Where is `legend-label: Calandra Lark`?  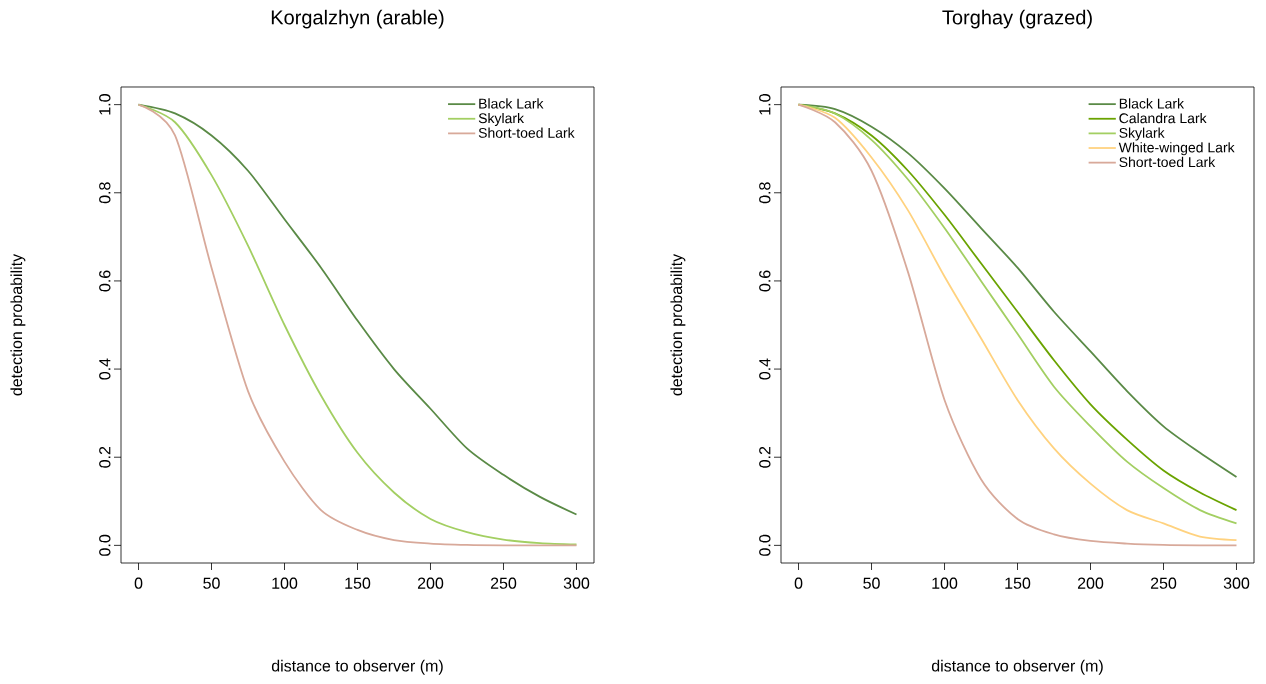
legend-label: Calandra Lark is located at coordinates (1163, 118).